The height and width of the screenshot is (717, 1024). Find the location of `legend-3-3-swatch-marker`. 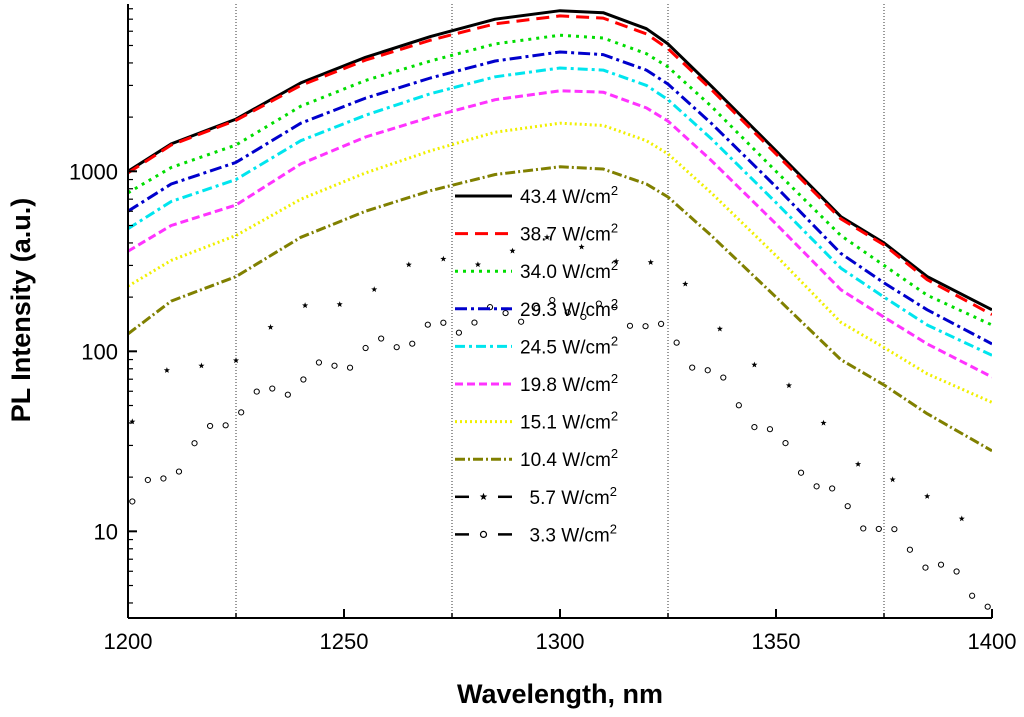

legend-3-3-swatch-marker is located at coordinates (483, 534).